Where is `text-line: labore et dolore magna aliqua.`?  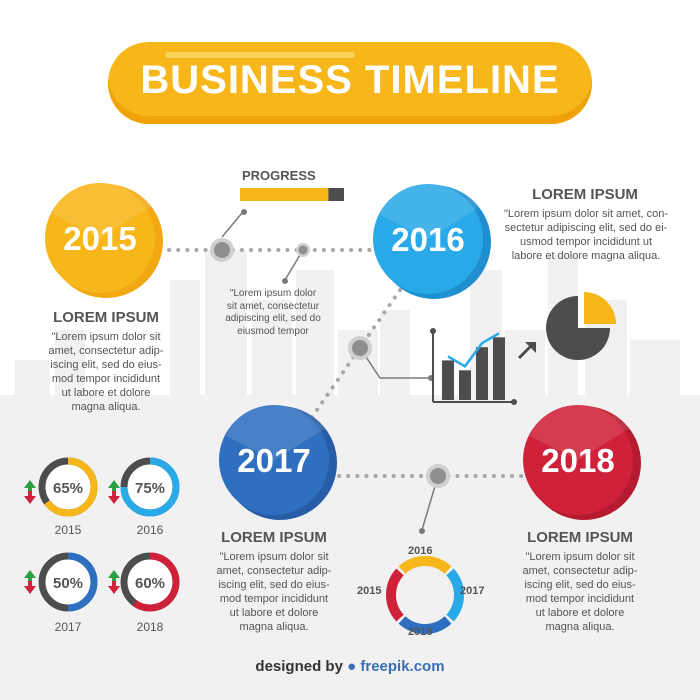 text-line: labore et dolore magna aliqua. is located at coordinates (586, 256).